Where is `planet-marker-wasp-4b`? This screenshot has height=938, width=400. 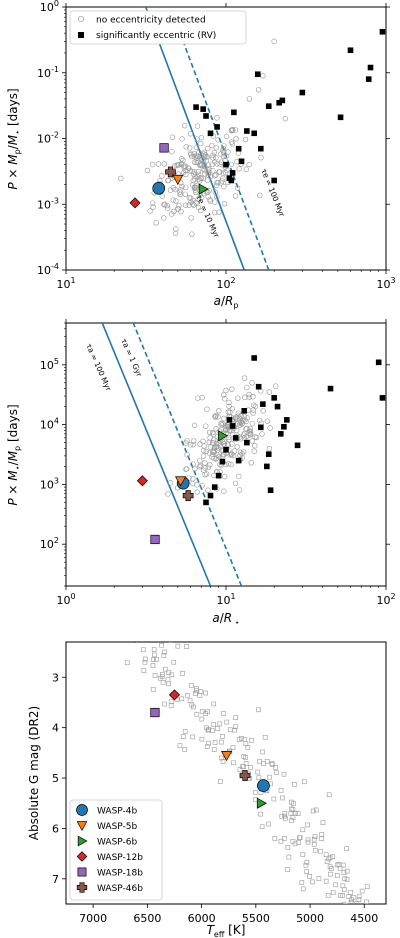 planet-marker-wasp-4b is located at coordinates (263, 785).